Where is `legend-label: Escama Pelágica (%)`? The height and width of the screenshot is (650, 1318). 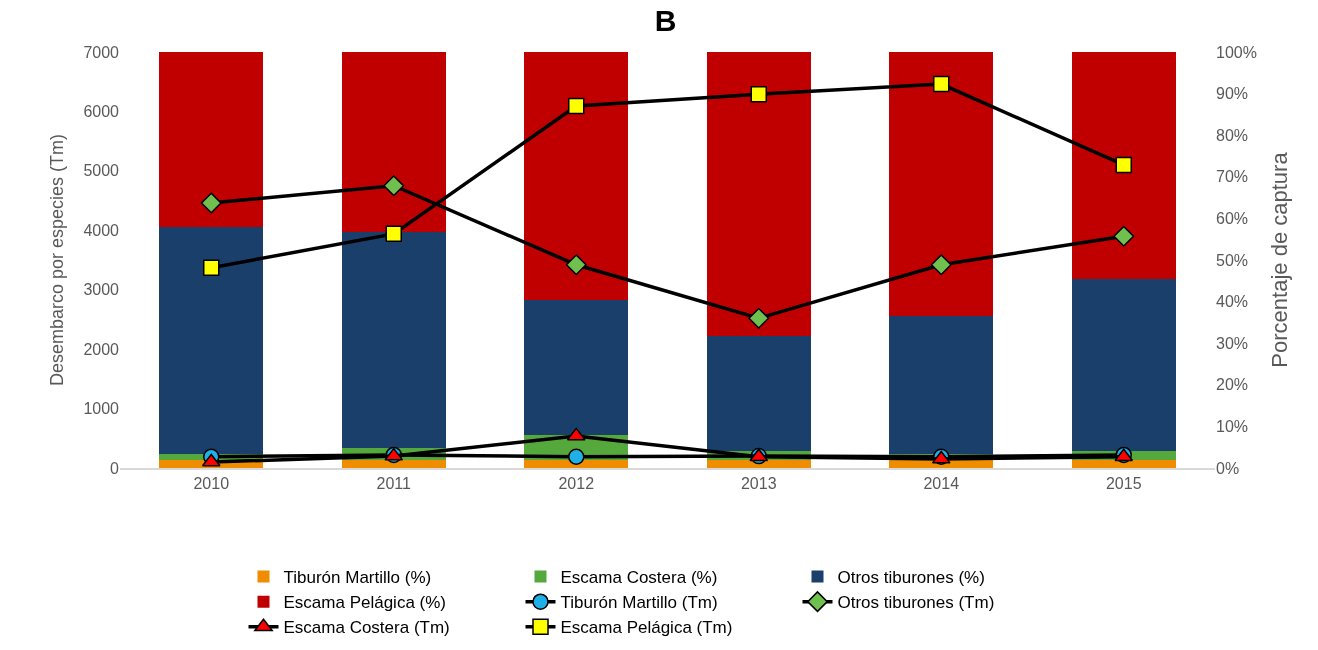
legend-label: Escama Pelágica (%) is located at coordinates (365, 603).